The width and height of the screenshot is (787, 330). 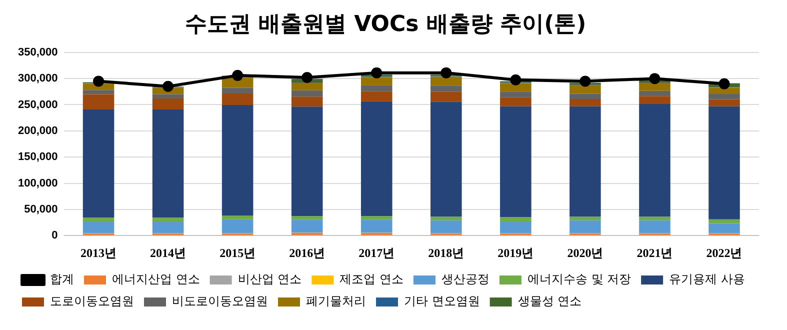 What do you see at coordinates (270, 279) in the screenshot?
I see `legend-label: 비산업 연소` at bounding box center [270, 279].